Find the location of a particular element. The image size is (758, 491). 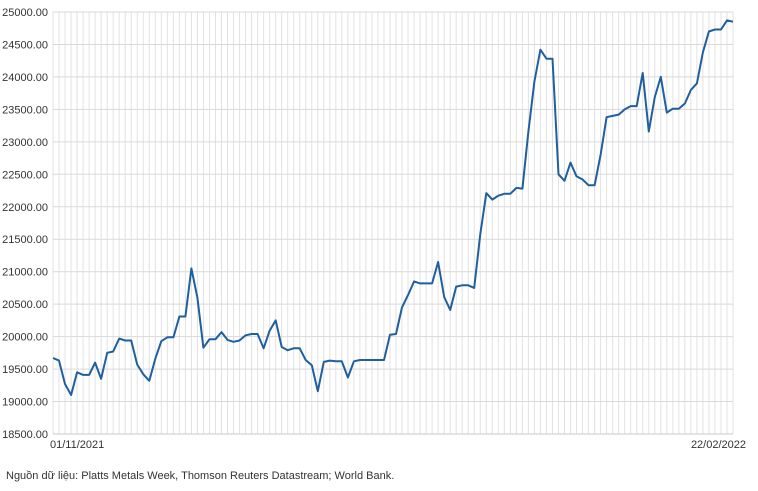

y-tick-label: 22500.00 is located at coordinates (25, 175).